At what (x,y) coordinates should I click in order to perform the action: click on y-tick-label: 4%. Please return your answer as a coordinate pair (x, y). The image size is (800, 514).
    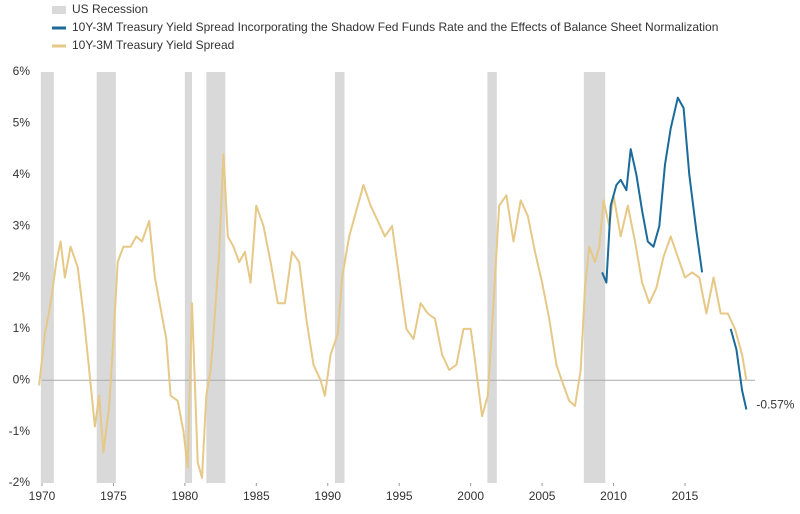
    Looking at the image, I should click on (22, 174).